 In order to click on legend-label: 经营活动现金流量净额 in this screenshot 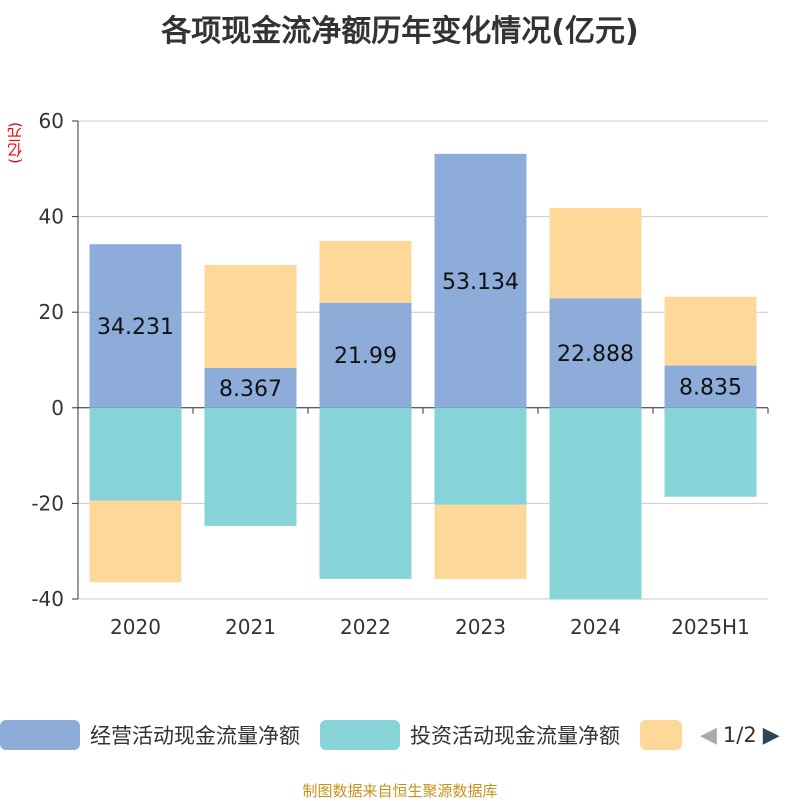, I will do `click(195, 736)`.